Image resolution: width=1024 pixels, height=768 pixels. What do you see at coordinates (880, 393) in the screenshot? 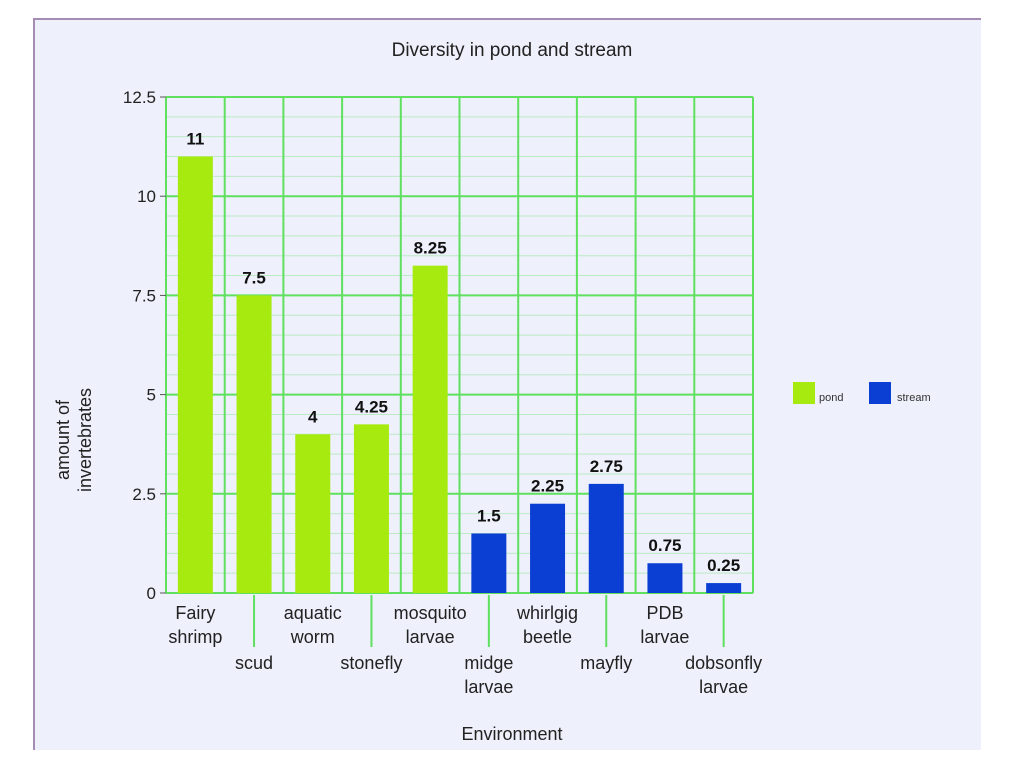
I see `legend-swatch-stream` at bounding box center [880, 393].